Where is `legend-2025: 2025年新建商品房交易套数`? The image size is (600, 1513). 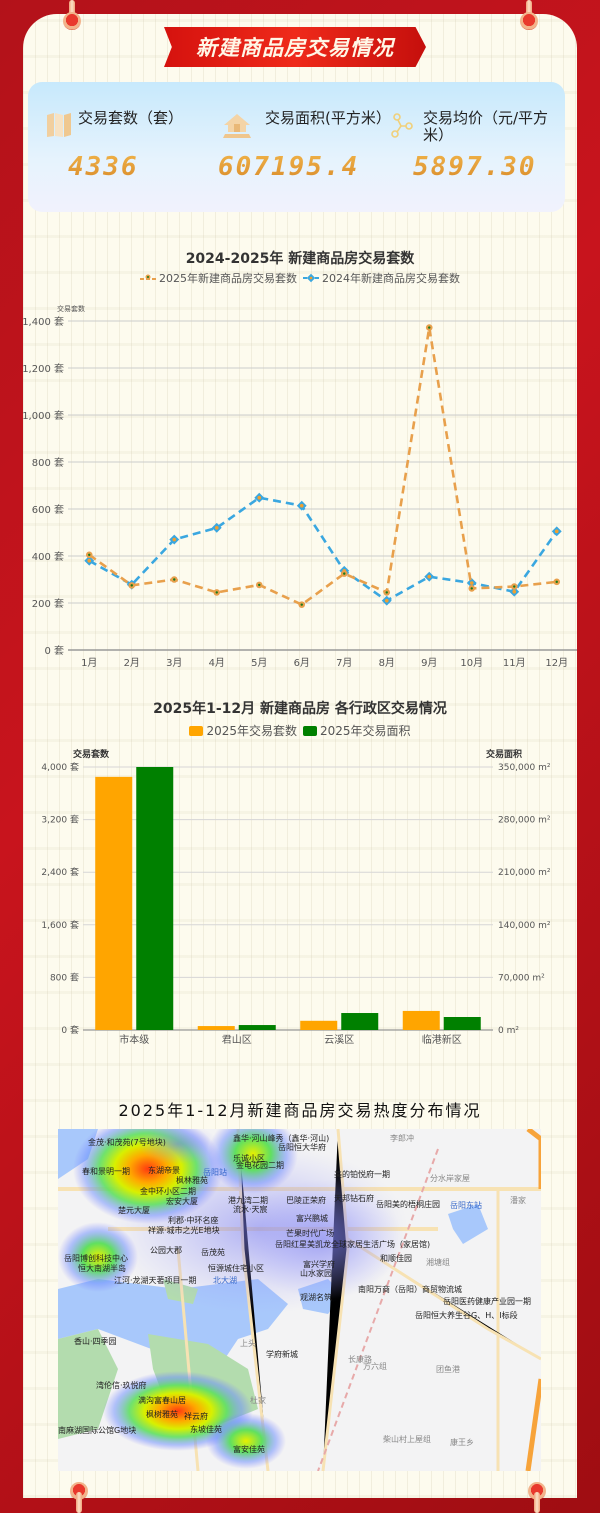
legend-2025: 2025年新建商品房交易套数 is located at coordinates (218, 278).